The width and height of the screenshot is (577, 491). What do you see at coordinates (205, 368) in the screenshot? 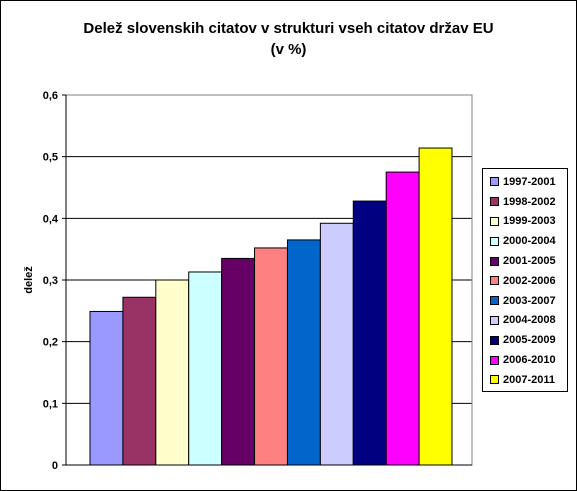
I see `bar-2000-2004` at bounding box center [205, 368].